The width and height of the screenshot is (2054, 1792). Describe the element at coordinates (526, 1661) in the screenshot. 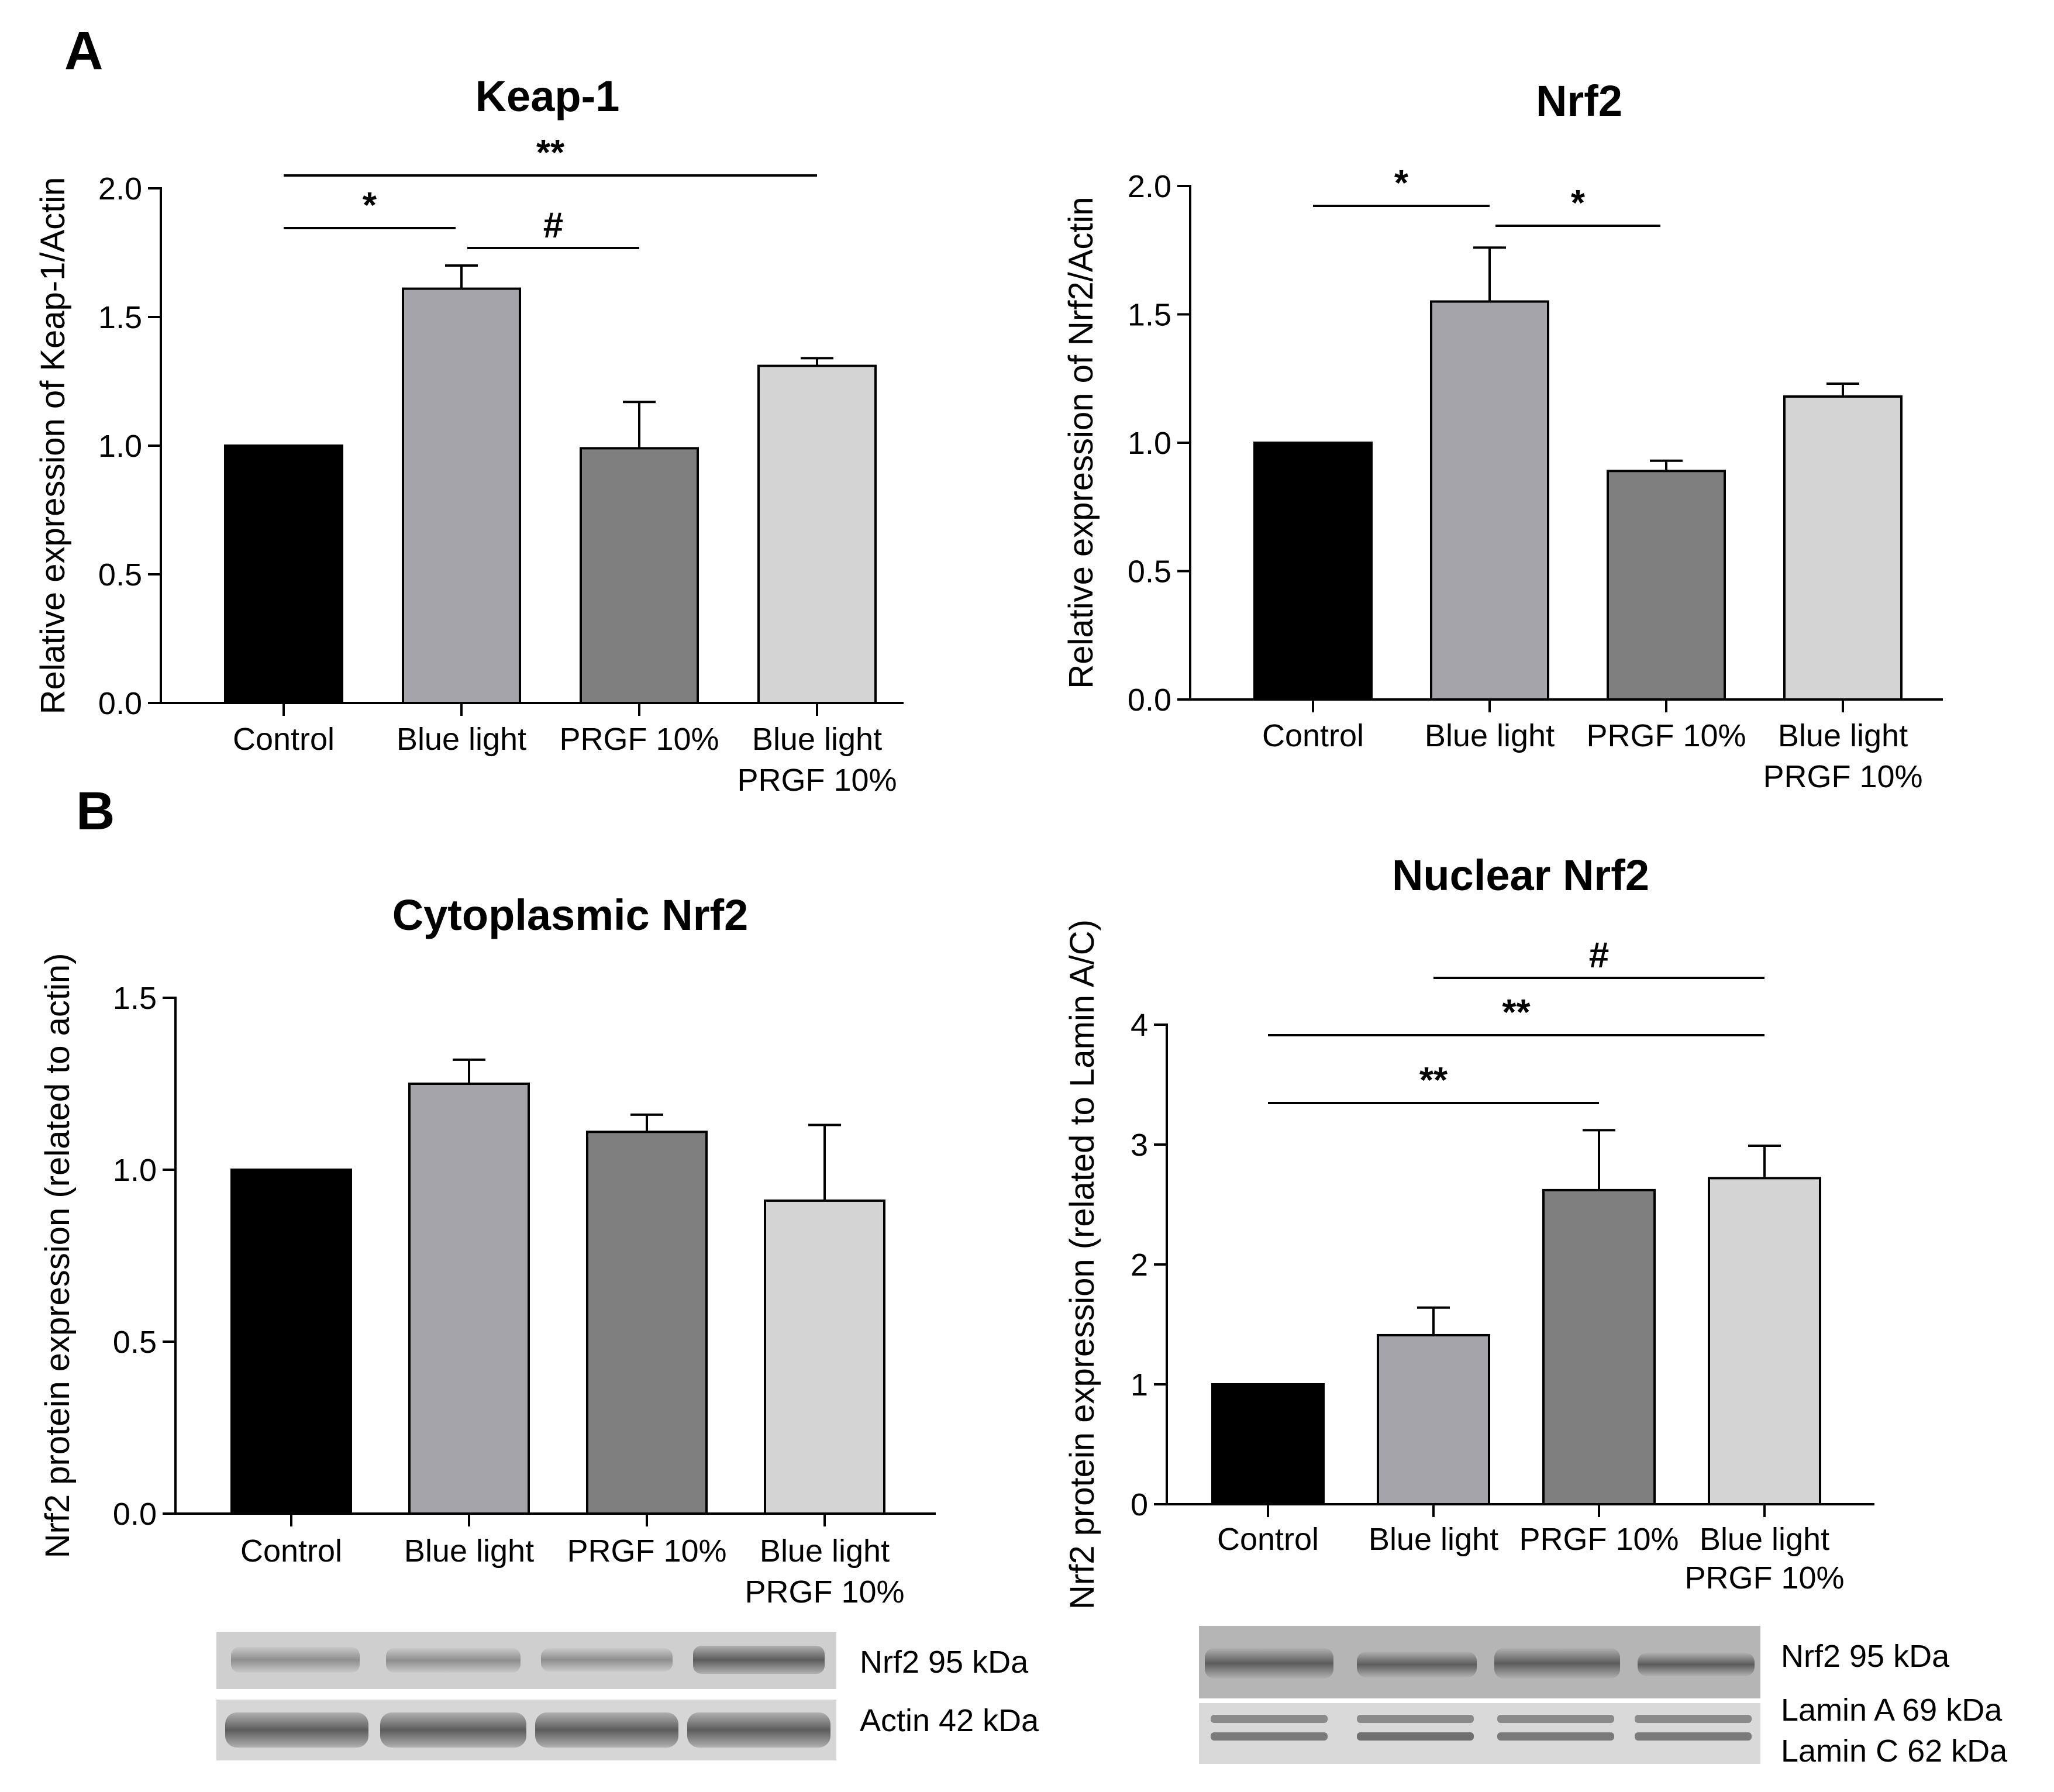

I see `blot-left-nrf2` at that location.